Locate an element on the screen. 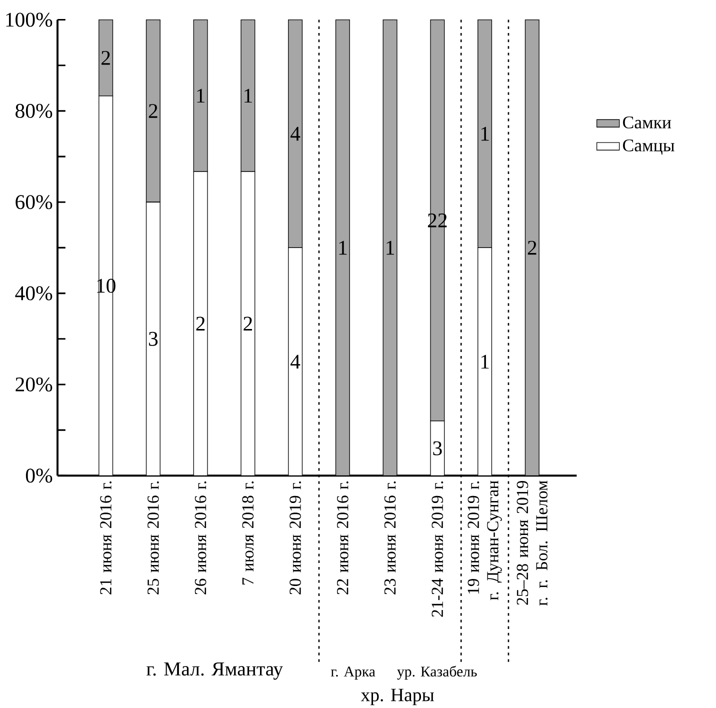  text: ур. Казабель is located at coordinates (437, 673).